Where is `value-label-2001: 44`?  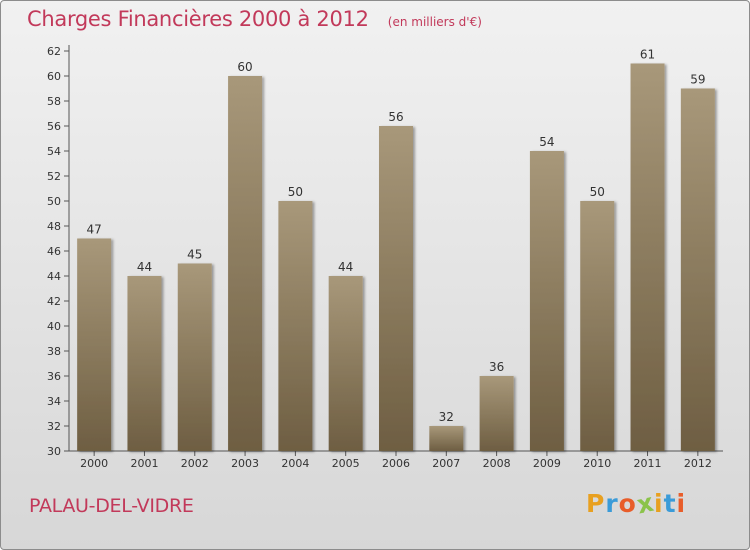
value-label-2001: 44 is located at coordinates (144, 267).